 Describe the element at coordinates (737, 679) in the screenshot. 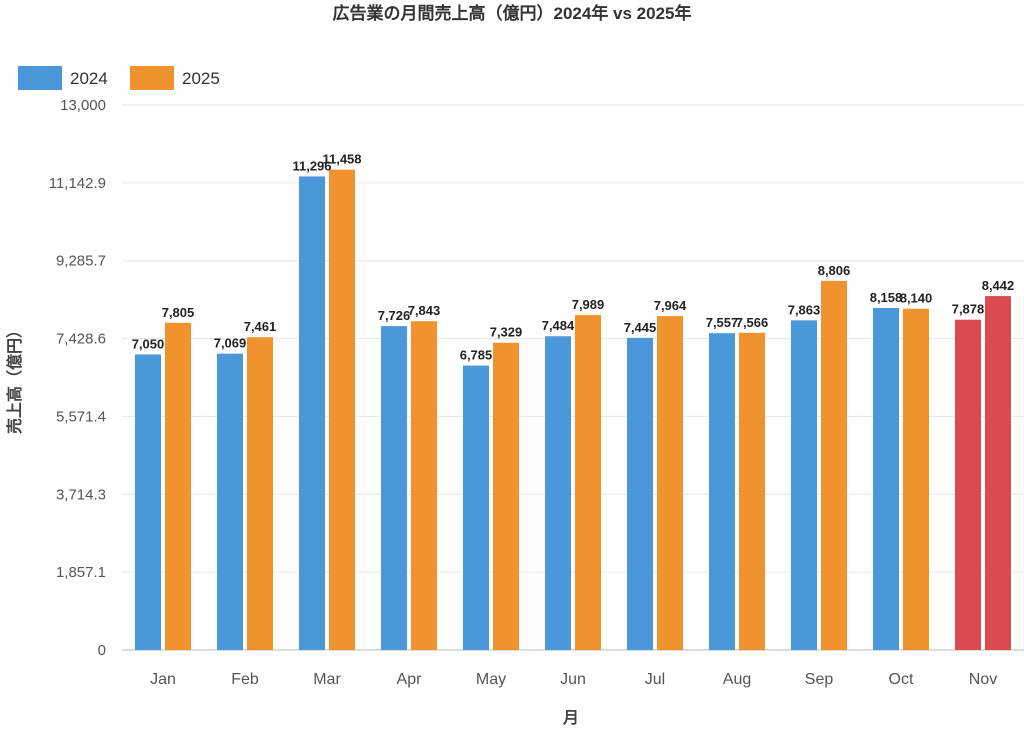

I see `x-tick-label: Aug` at that location.